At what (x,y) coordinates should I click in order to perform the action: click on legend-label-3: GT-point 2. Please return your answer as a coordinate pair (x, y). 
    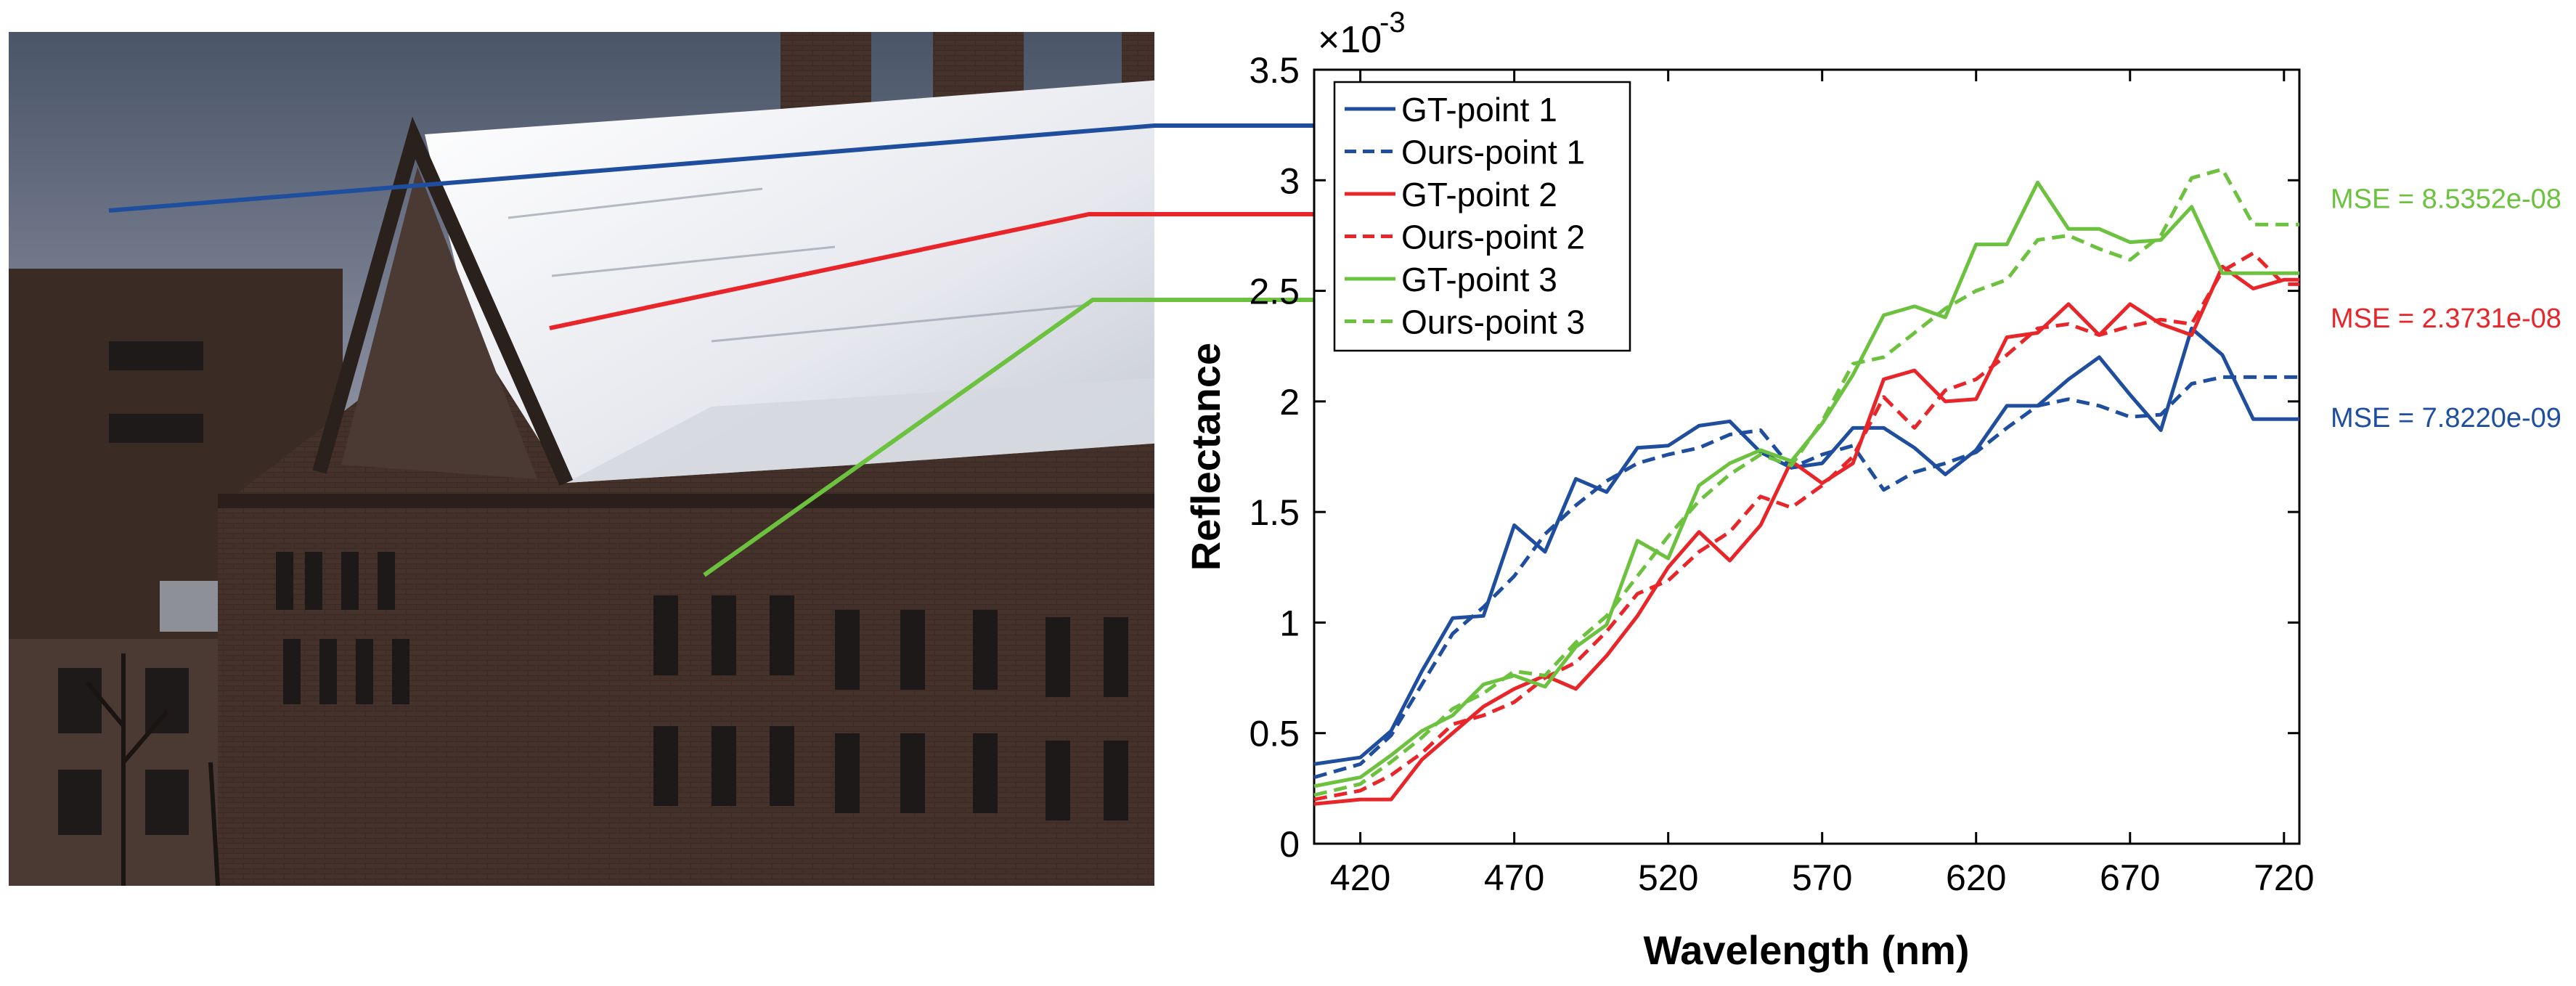
    Looking at the image, I should click on (1479, 194).